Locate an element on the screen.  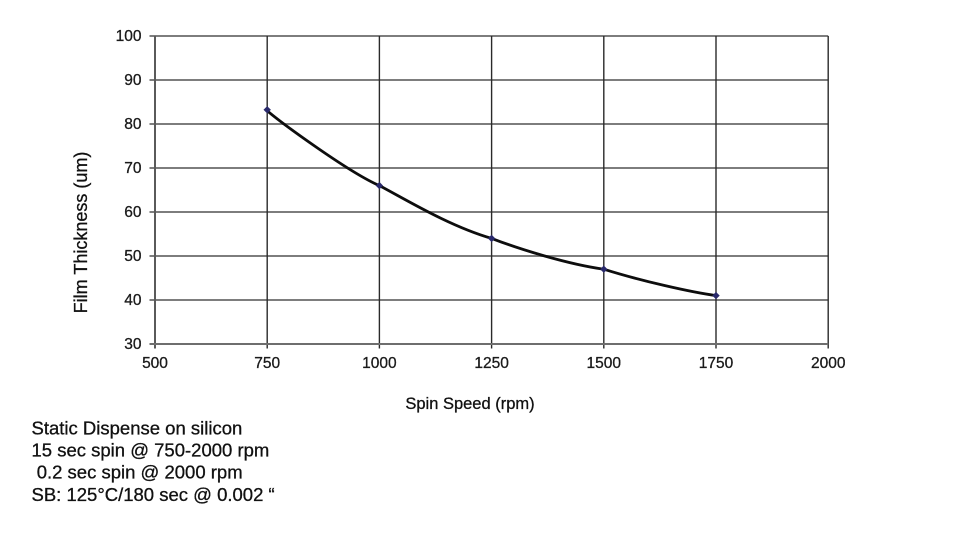
svg-text: 500 is located at coordinates (155, 363).